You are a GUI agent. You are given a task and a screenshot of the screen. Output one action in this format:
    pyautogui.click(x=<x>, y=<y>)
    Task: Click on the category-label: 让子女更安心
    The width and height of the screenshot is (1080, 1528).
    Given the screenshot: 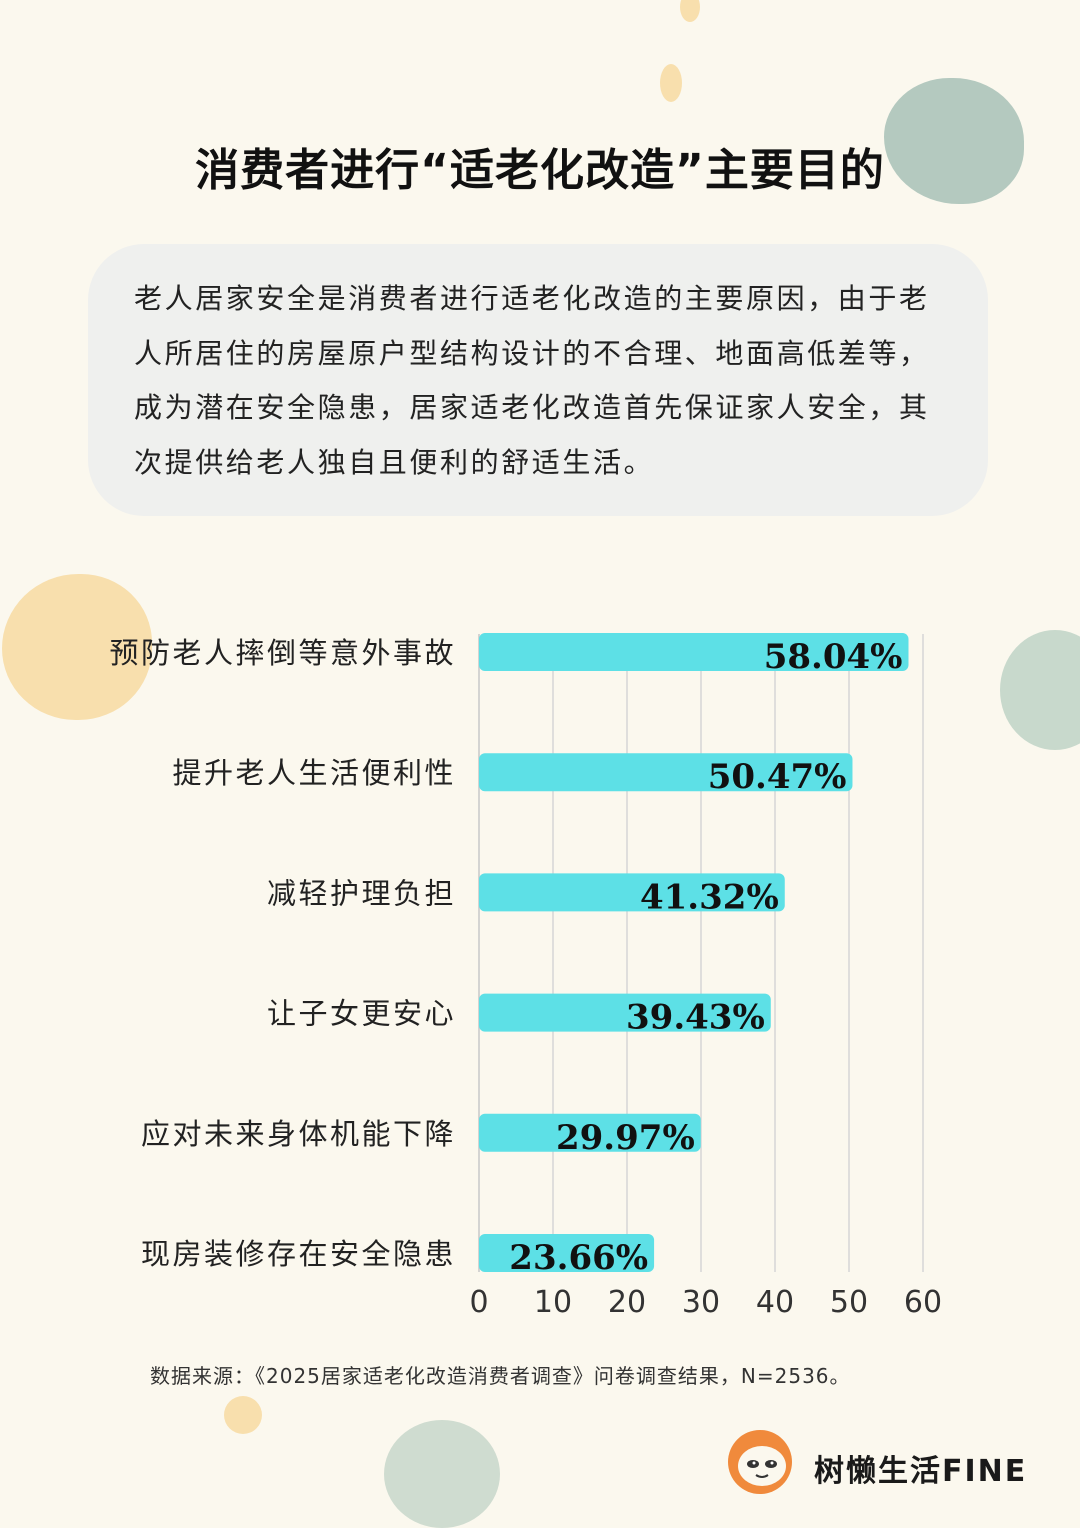 What is the action you would take?
    pyautogui.click(x=361, y=1014)
    